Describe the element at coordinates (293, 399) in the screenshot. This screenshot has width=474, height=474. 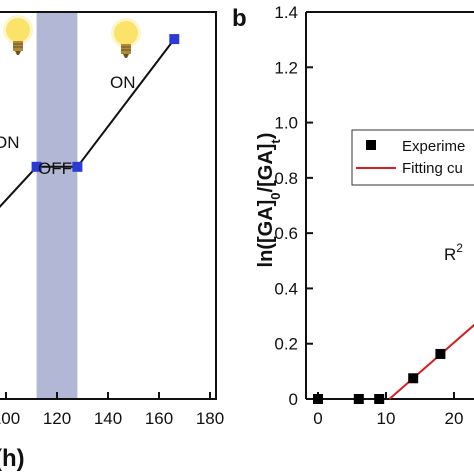
I see `panel-b-y-tick-label: 0` at that location.